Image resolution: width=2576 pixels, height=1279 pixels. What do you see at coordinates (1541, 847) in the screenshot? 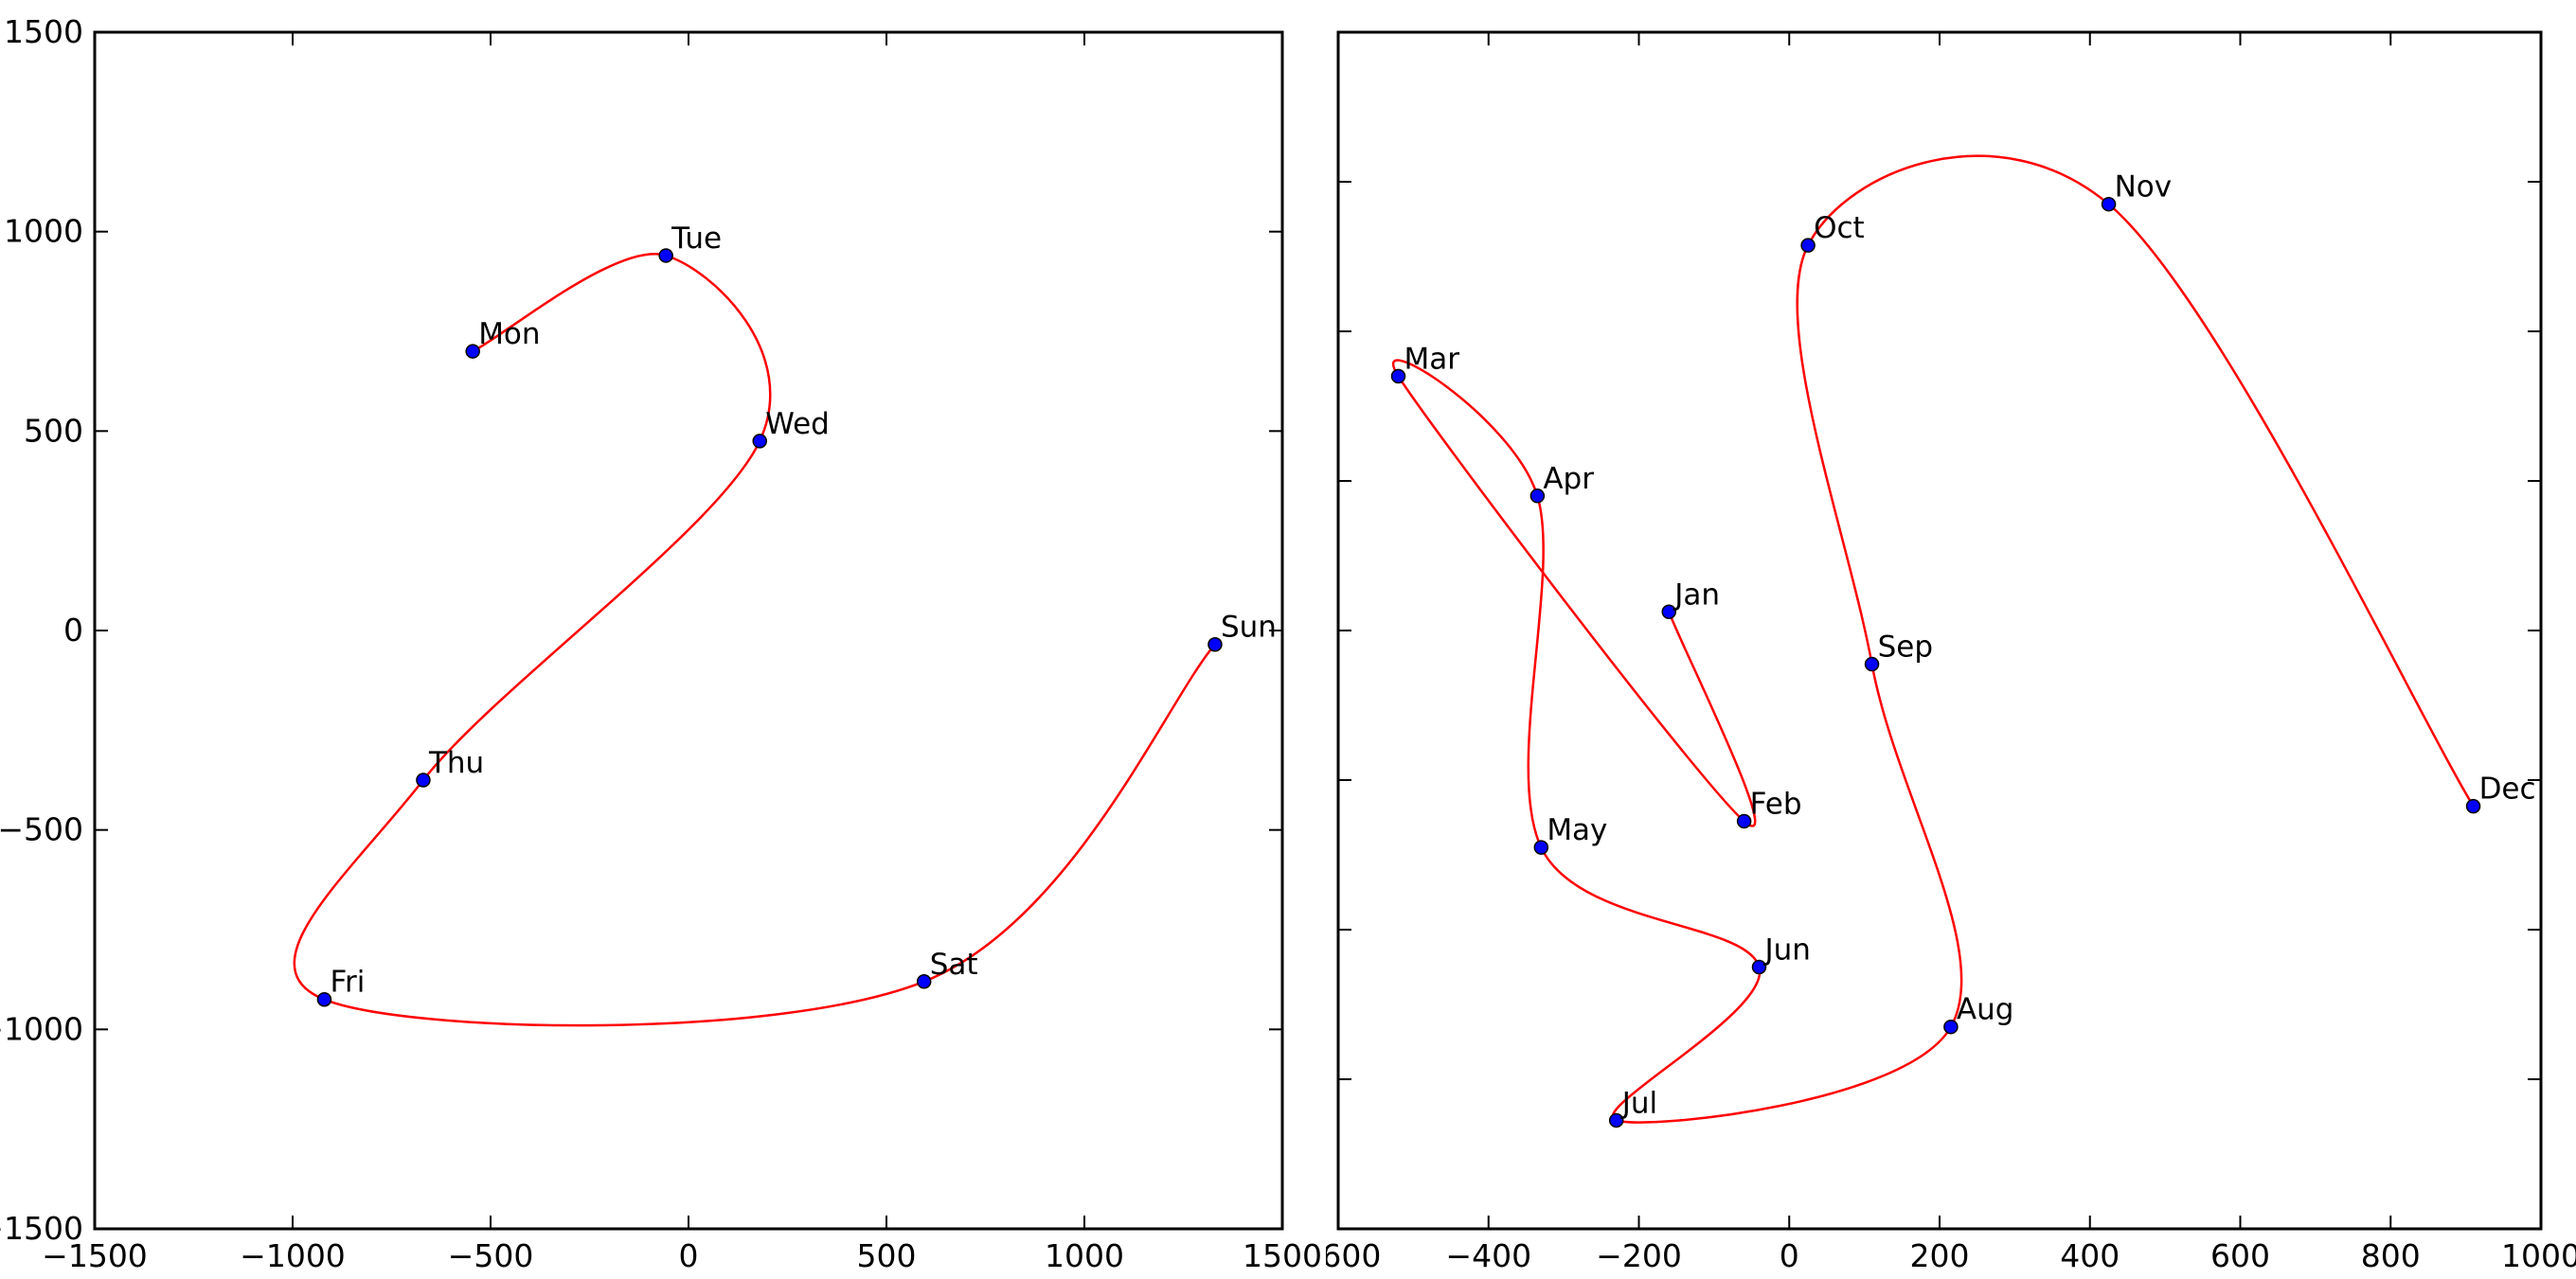
I see `data-point-may` at bounding box center [1541, 847].